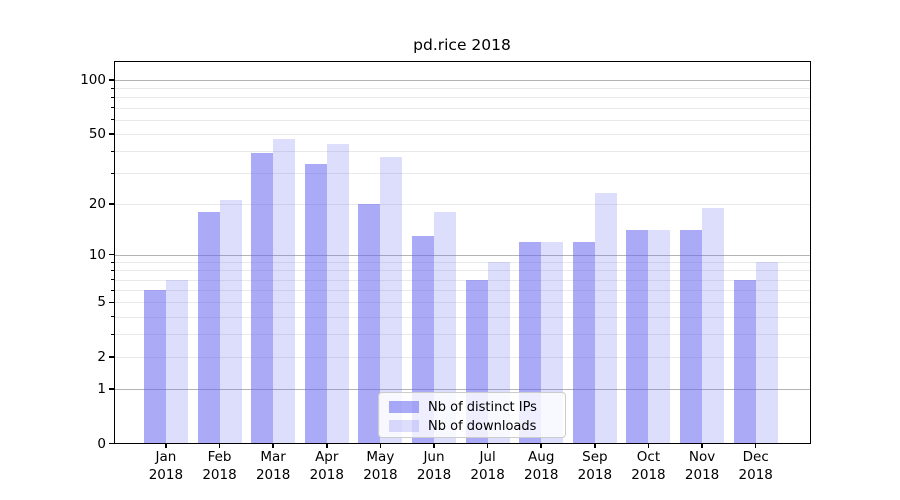 The height and width of the screenshot is (500, 900). What do you see at coordinates (97, 254) in the screenshot?
I see `y-tick-label: 10` at bounding box center [97, 254].